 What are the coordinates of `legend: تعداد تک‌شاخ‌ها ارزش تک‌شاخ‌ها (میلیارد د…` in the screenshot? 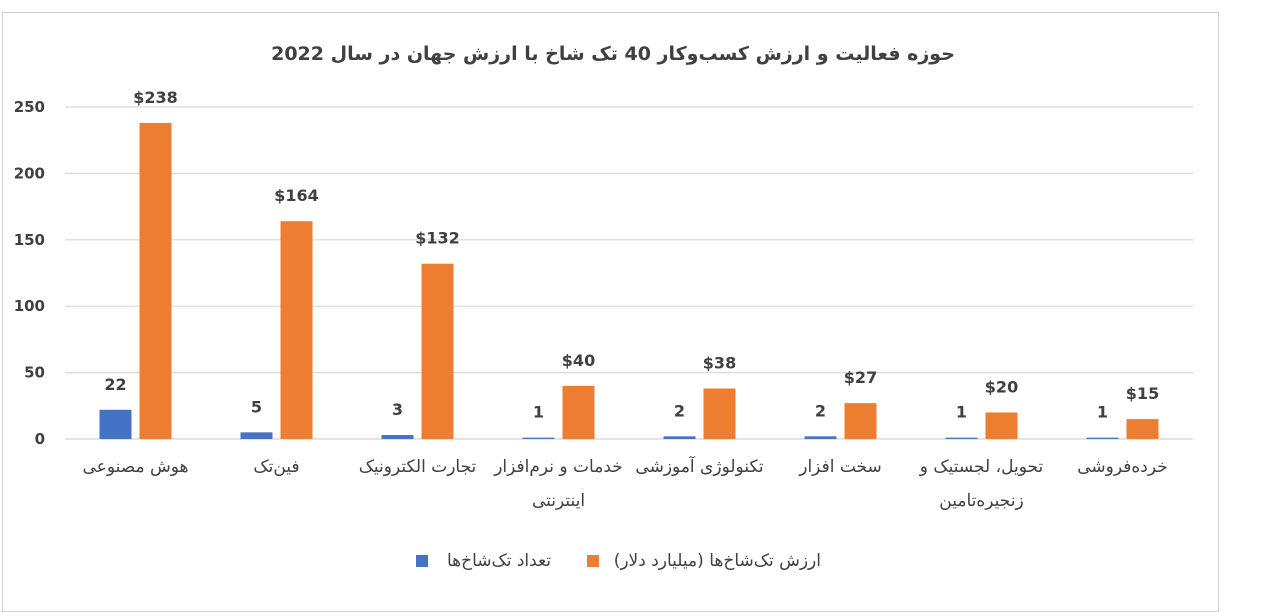 It's located at (618, 561).